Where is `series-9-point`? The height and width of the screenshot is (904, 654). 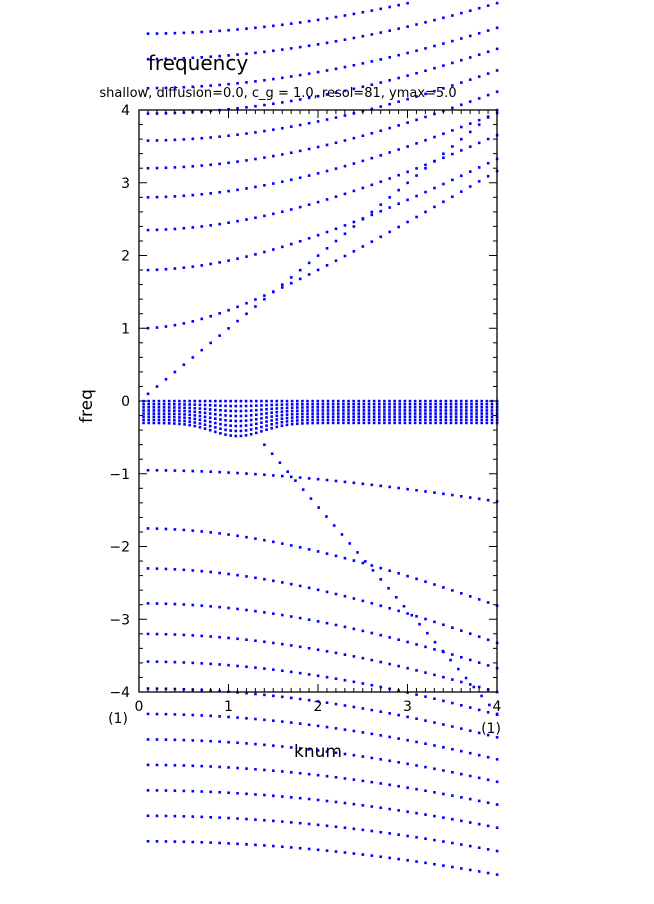
series-9-point is located at coordinates (479, 8).